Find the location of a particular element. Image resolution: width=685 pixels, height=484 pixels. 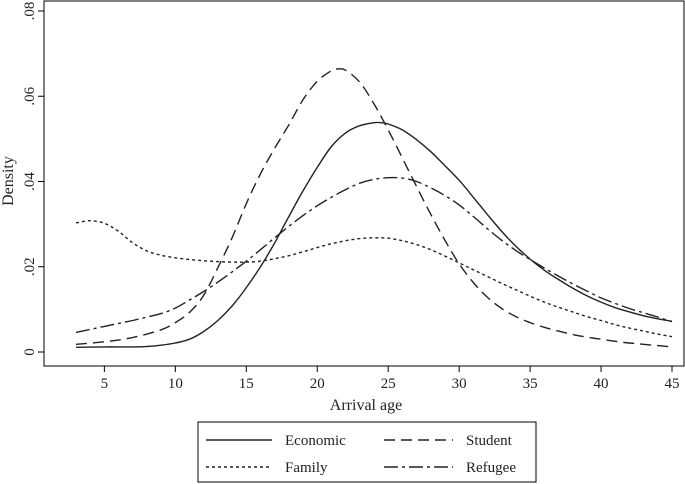

x-tick-label: 35 is located at coordinates (530, 384).